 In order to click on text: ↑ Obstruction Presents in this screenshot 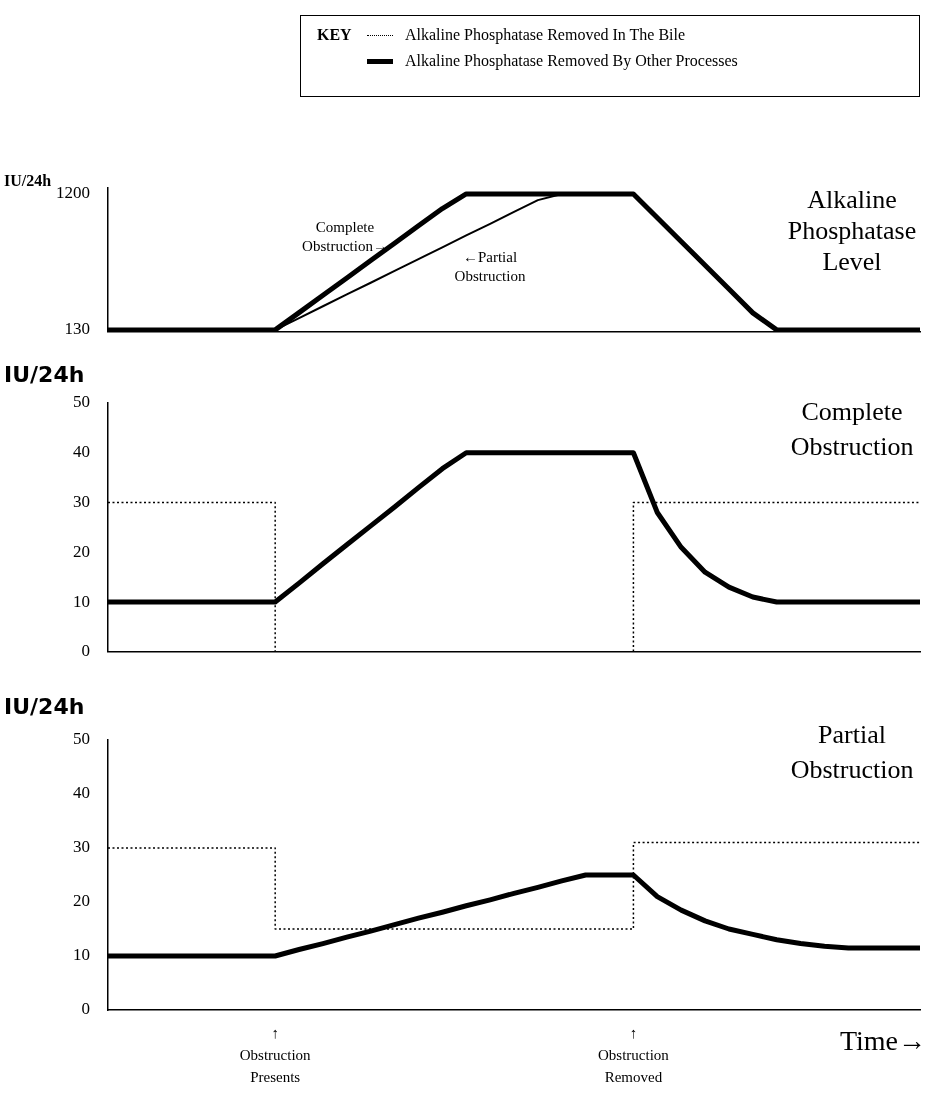, I will do `click(275, 1055)`.